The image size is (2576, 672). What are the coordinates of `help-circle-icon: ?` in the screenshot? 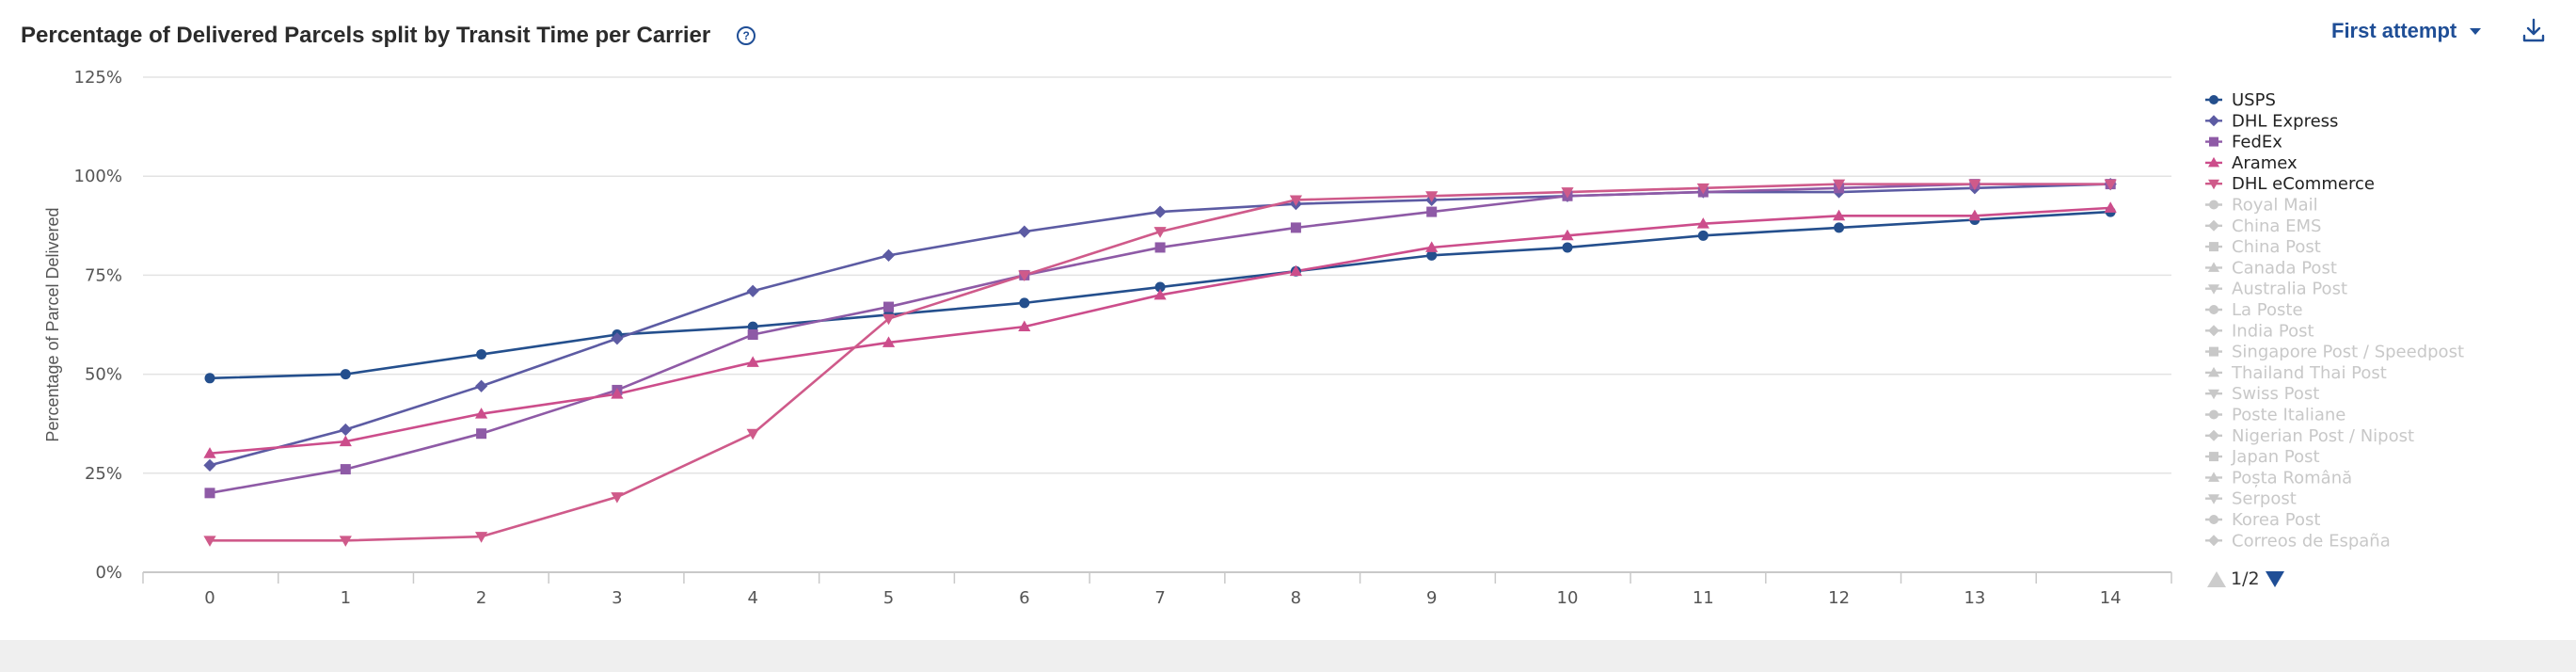 It's located at (746, 35).